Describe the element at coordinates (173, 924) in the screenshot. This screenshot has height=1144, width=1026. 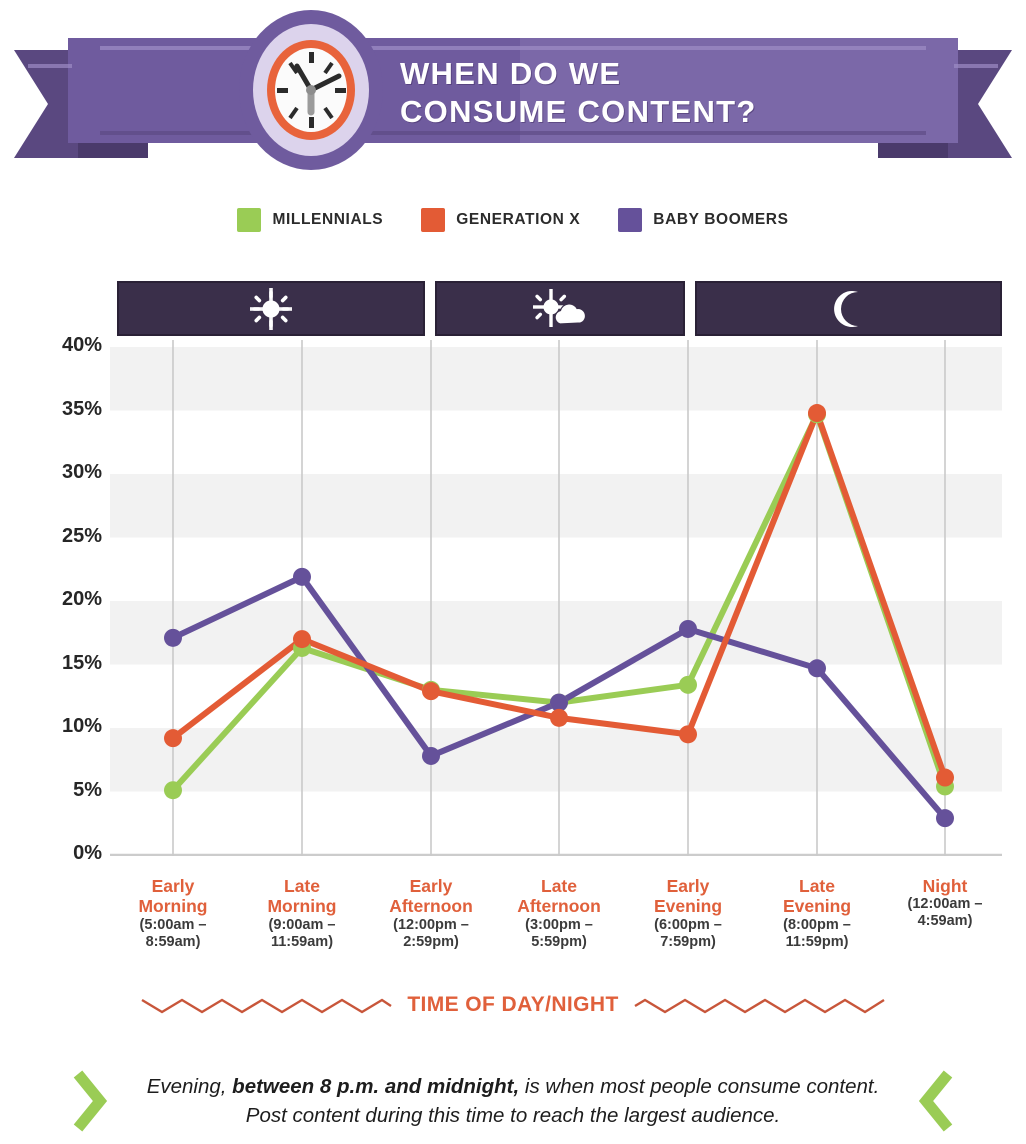
I see `x-axis-category-range: (5:00am –` at that location.